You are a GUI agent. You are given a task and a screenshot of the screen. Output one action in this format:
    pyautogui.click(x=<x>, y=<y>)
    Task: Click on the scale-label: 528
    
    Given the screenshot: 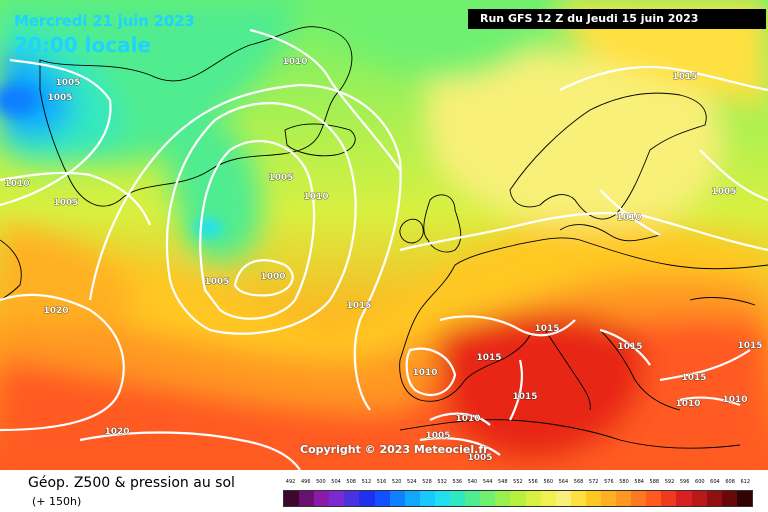 What is the action you would take?
    pyautogui.click(x=427, y=482)
    